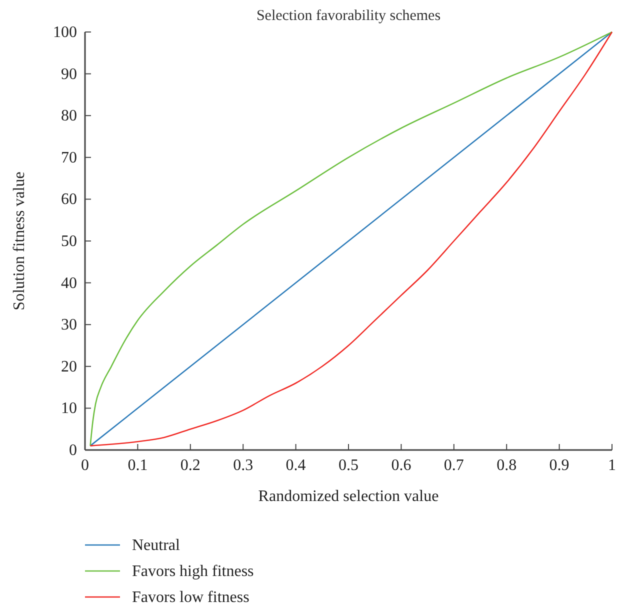 Image resolution: width=628 pixels, height=607 pixels. Describe the element at coordinates (69, 74) in the screenshot. I see `y-tick-label: 90` at that location.